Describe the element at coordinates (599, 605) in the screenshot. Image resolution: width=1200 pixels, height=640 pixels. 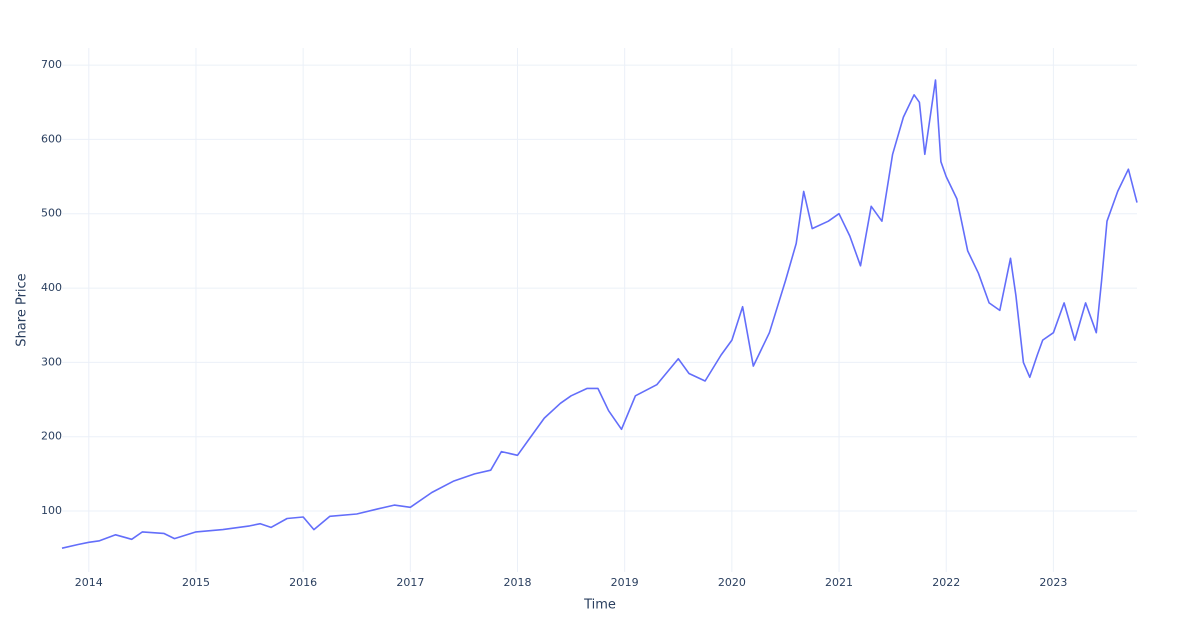
I see `x-axis-title: Time` at that location.